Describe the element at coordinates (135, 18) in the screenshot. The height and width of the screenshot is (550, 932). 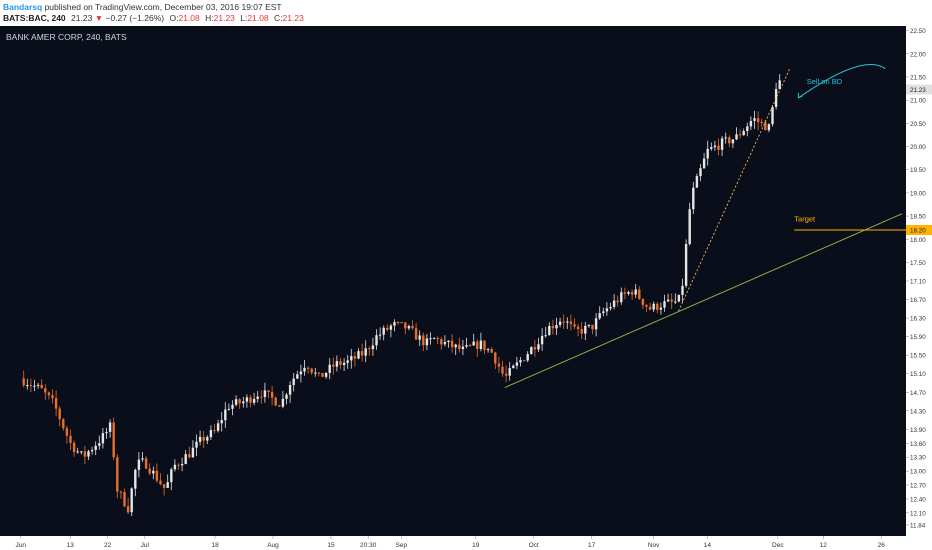
I see `price-change: −0.27 (−1.26%)` at that location.